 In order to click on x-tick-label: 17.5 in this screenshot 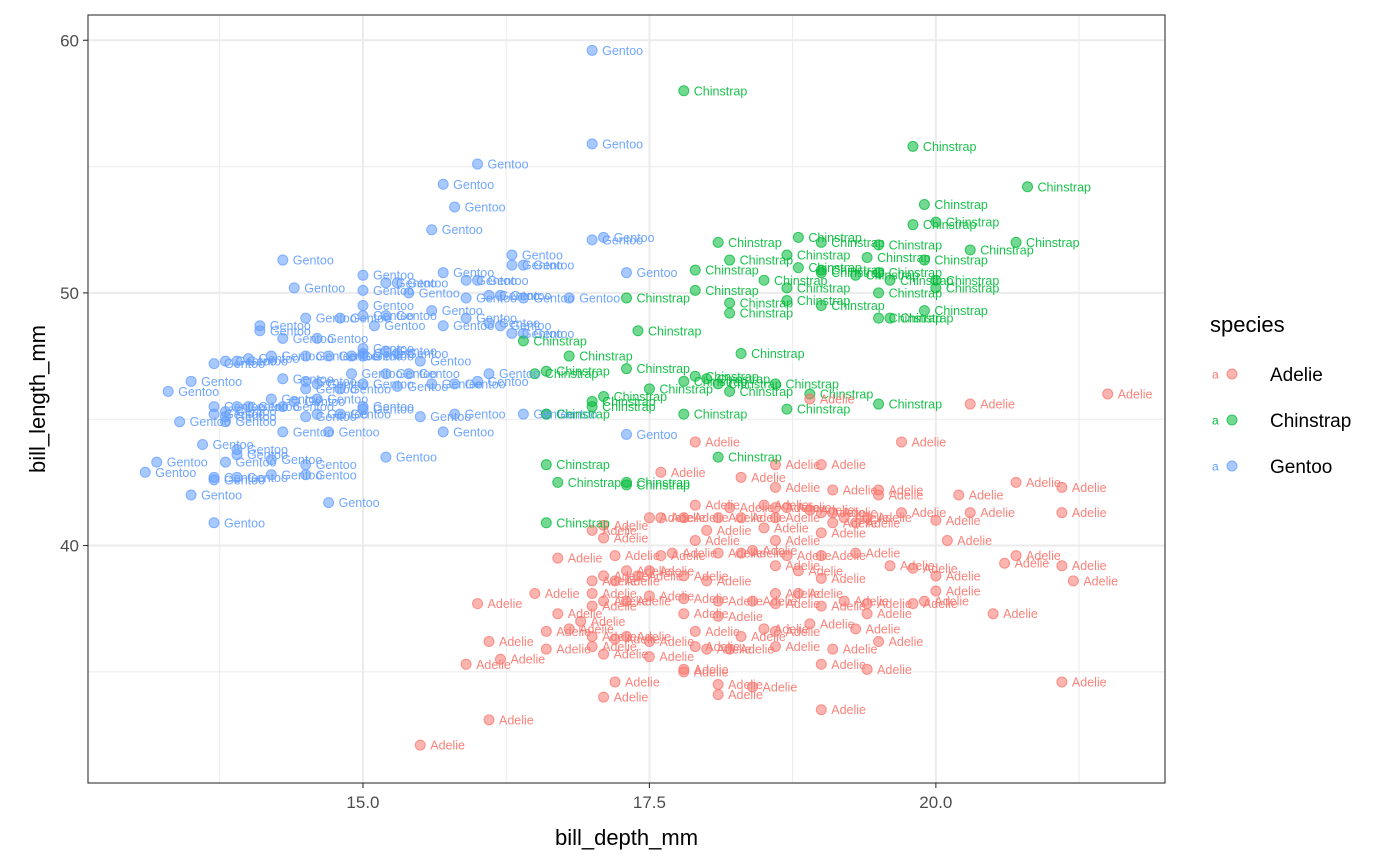, I will do `click(649, 802)`.